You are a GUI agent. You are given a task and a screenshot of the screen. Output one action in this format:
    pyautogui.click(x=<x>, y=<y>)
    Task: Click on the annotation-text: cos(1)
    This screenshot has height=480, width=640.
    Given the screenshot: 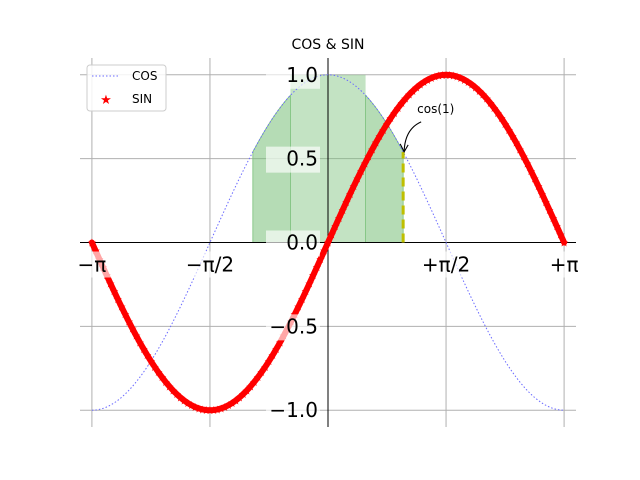 What is the action you would take?
    pyautogui.click(x=435, y=109)
    